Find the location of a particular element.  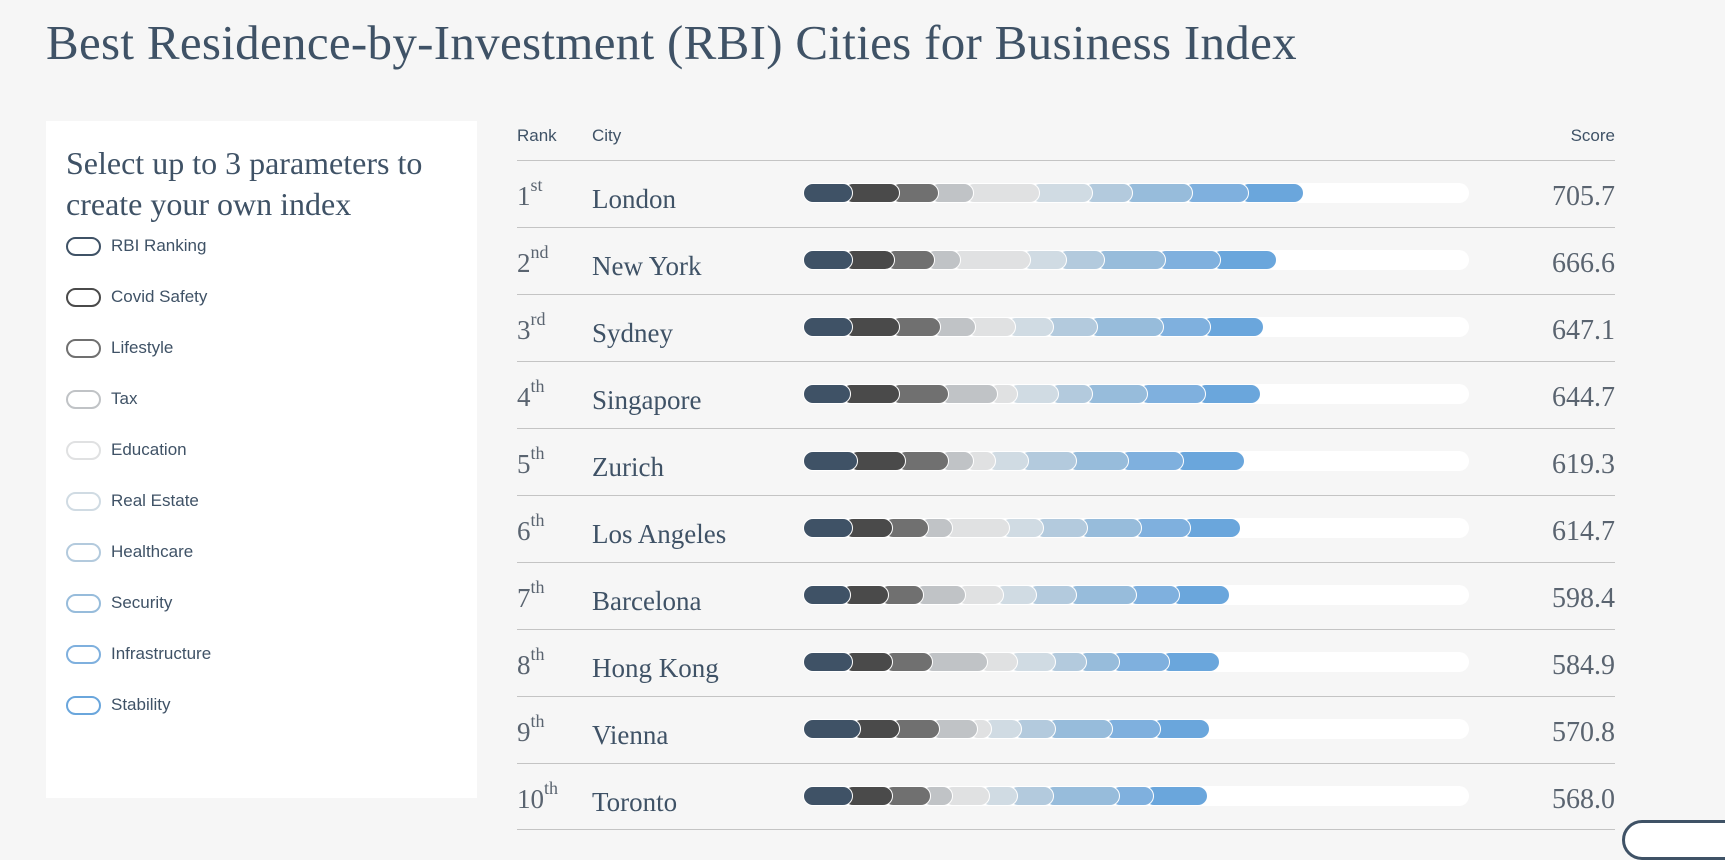

table-row: 5th Zurich 619.3 is located at coordinates (1066, 461).